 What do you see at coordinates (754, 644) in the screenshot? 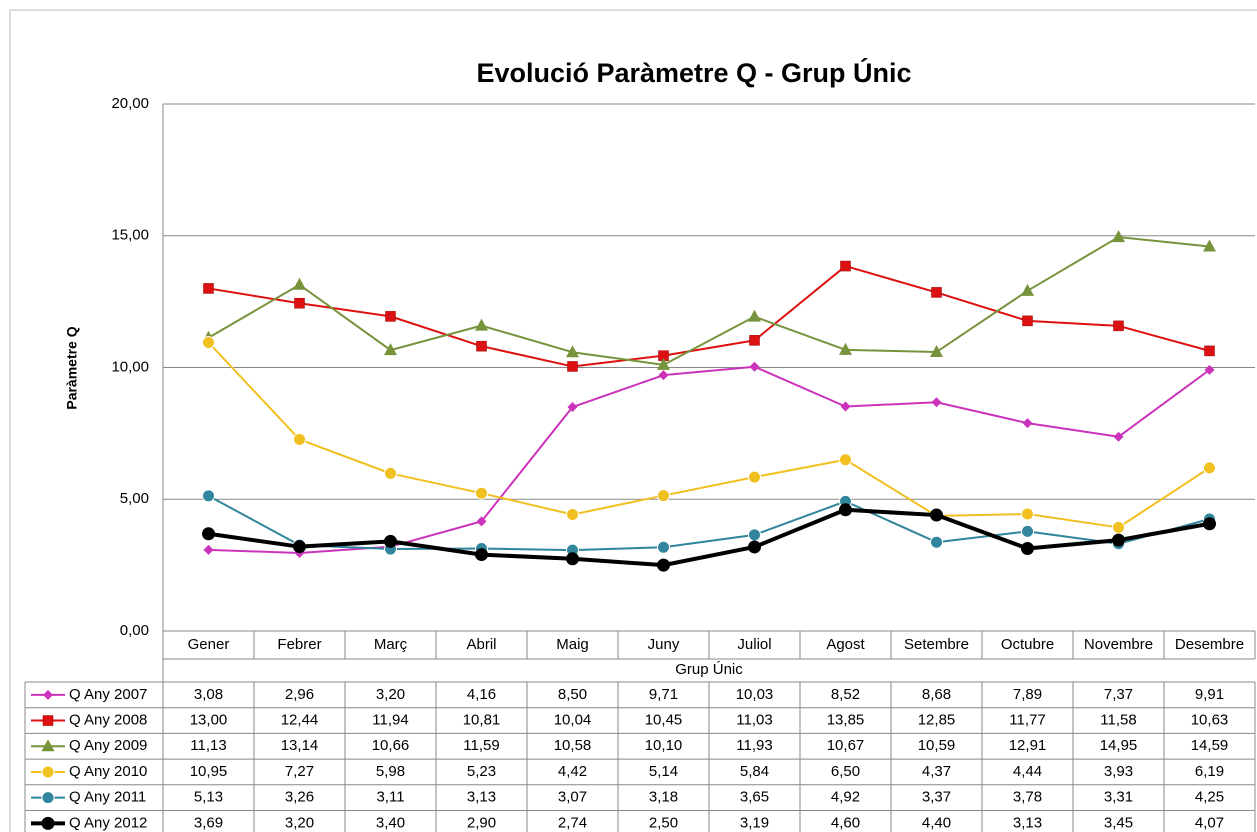
I see `x-tick-label: Juliol` at bounding box center [754, 644].